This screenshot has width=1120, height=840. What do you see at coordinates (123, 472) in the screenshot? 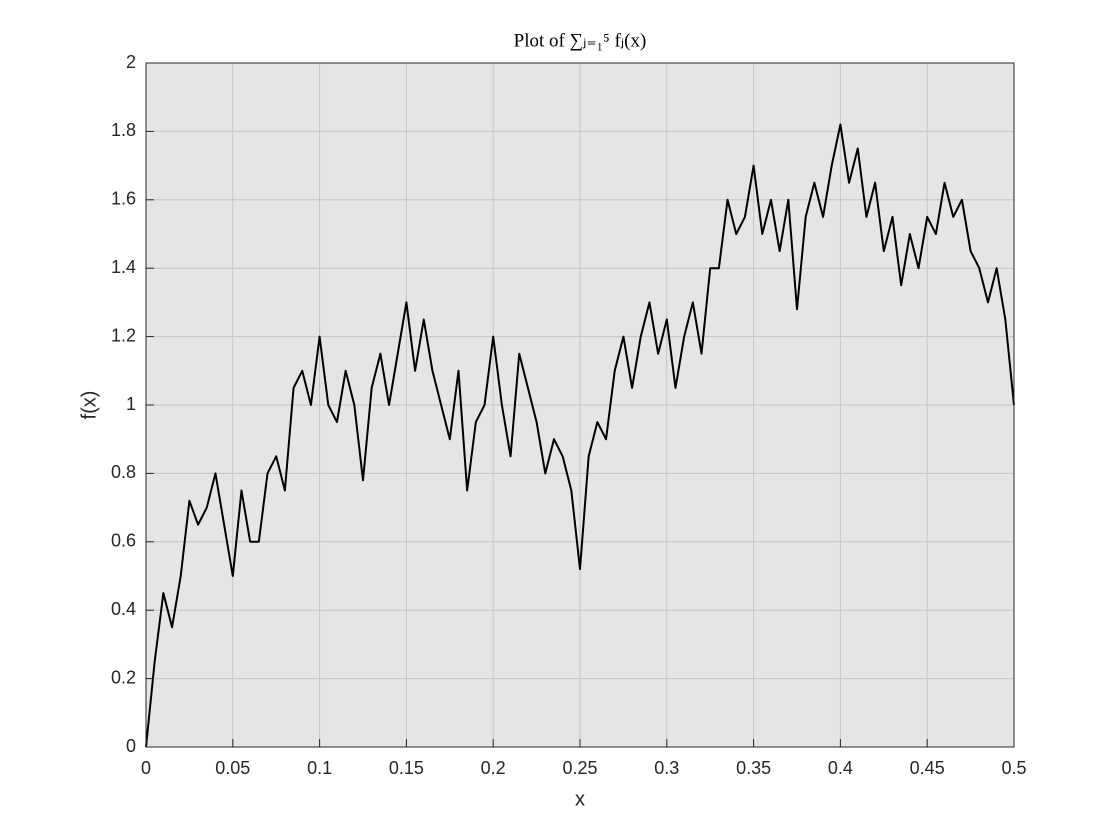
I see `y-tick-label: 0.8` at bounding box center [123, 472].